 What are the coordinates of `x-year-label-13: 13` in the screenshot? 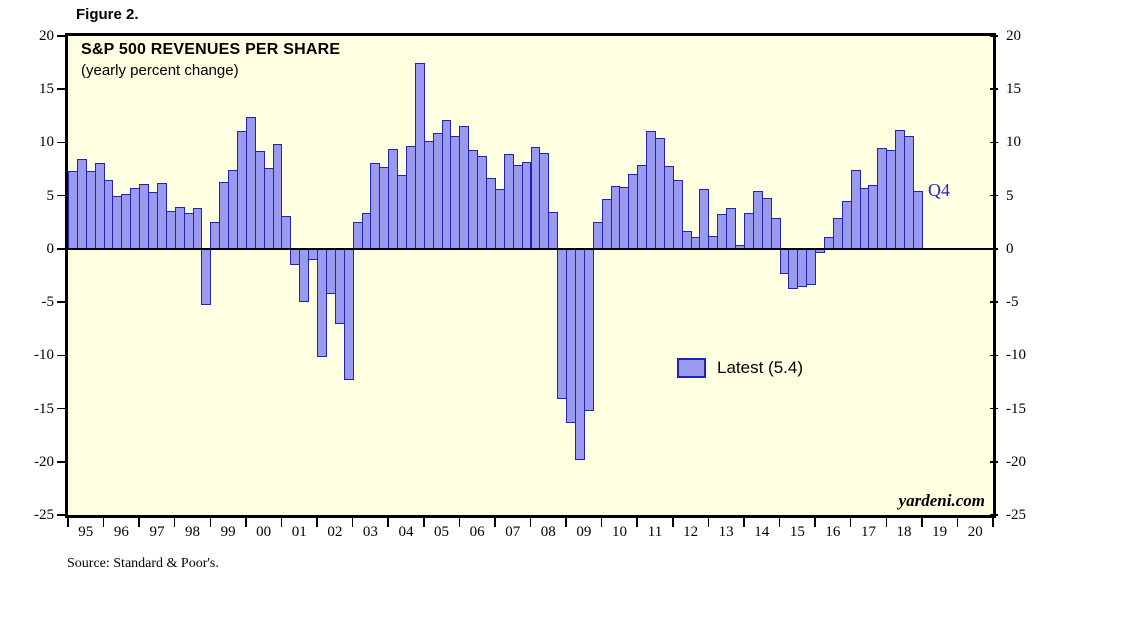 It's located at (726, 532).